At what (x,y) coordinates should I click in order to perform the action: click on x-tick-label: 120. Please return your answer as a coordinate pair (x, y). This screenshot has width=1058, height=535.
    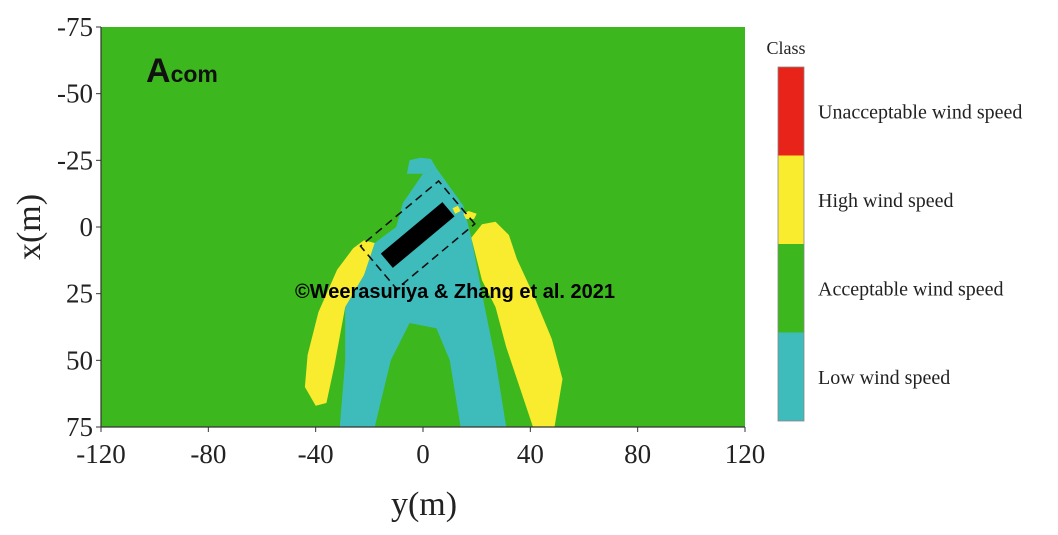
    Looking at the image, I should click on (745, 454).